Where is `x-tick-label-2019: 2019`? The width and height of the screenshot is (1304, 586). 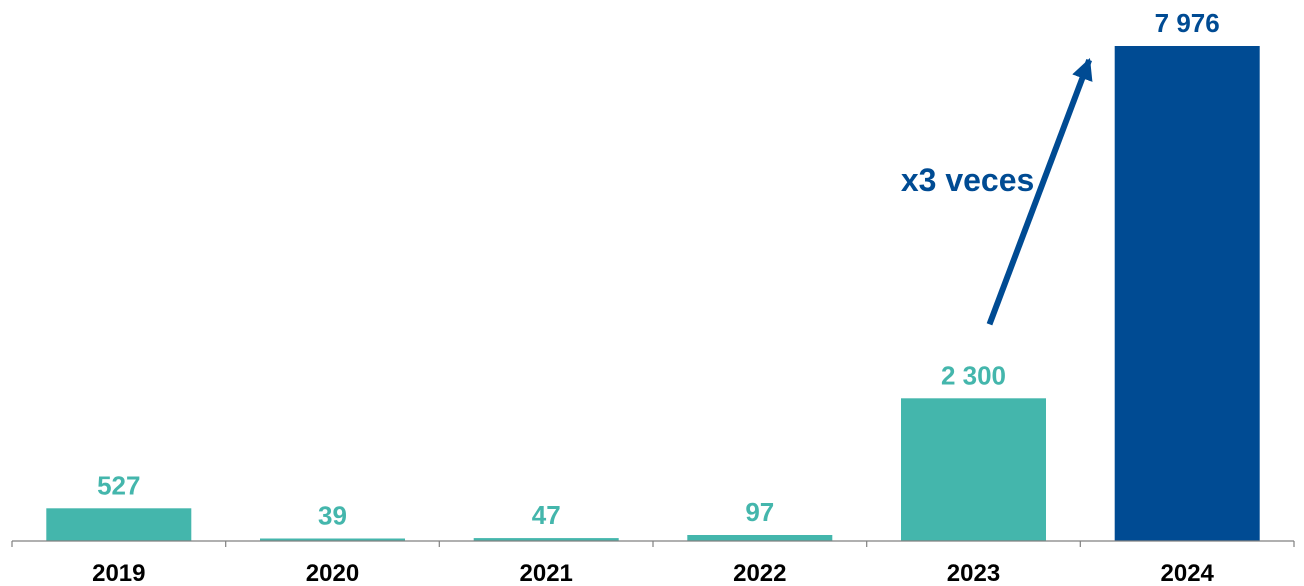 x-tick-label-2019: 2019 is located at coordinates (118, 573).